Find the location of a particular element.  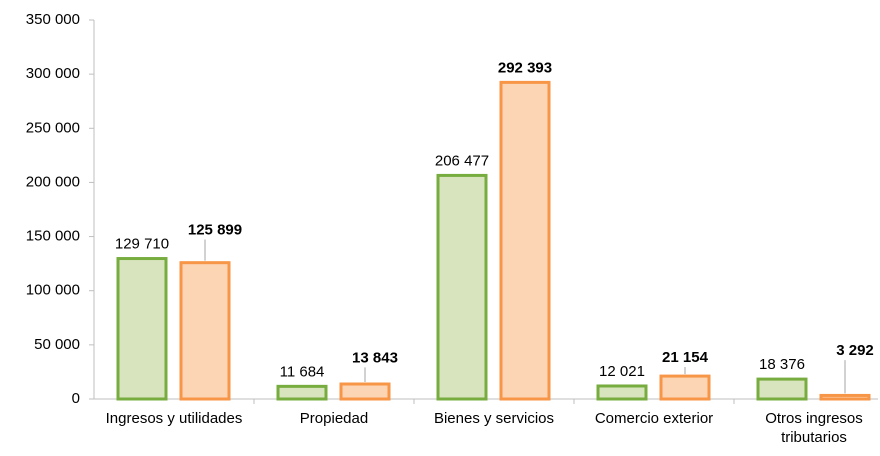

value-label: 13 843 is located at coordinates (375, 357).